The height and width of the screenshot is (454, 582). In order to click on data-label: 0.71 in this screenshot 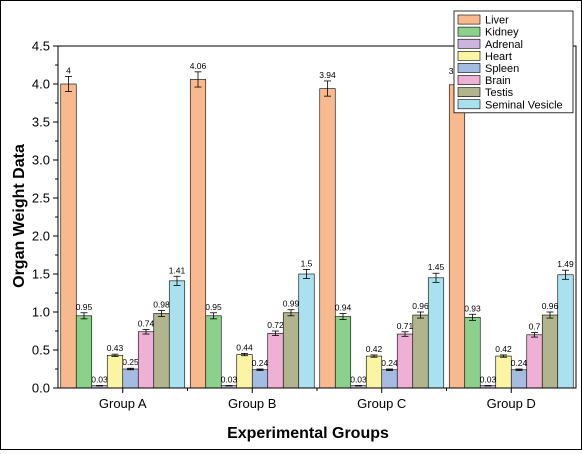, I will do `click(405, 326)`.